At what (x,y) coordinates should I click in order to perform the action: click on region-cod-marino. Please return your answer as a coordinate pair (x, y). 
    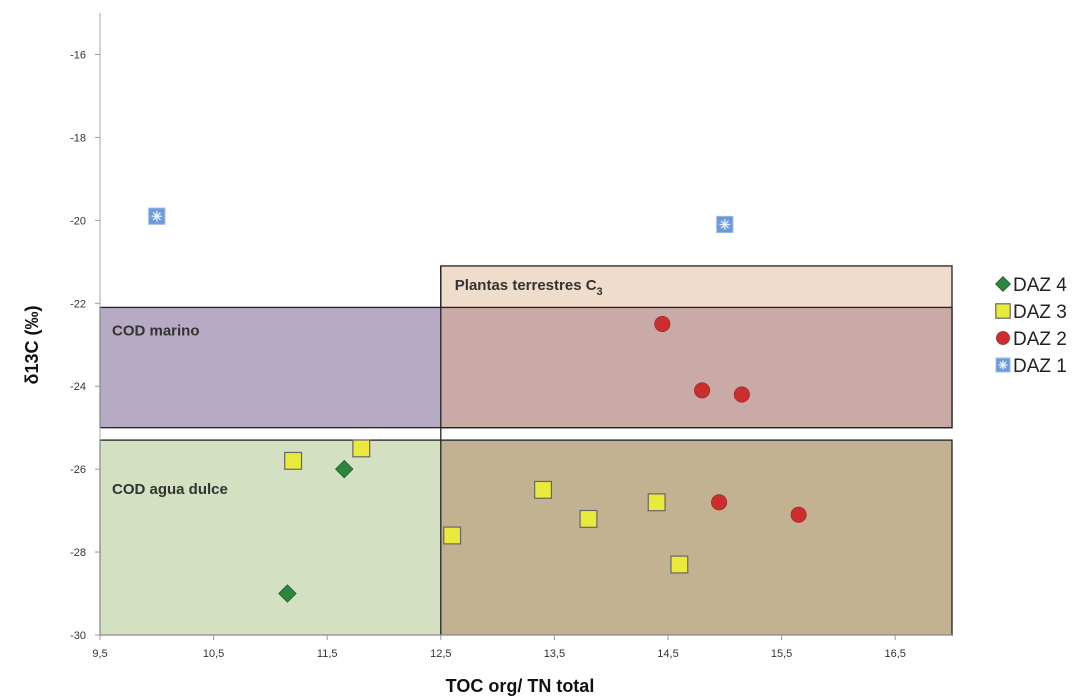
    Looking at the image, I should click on (270, 367).